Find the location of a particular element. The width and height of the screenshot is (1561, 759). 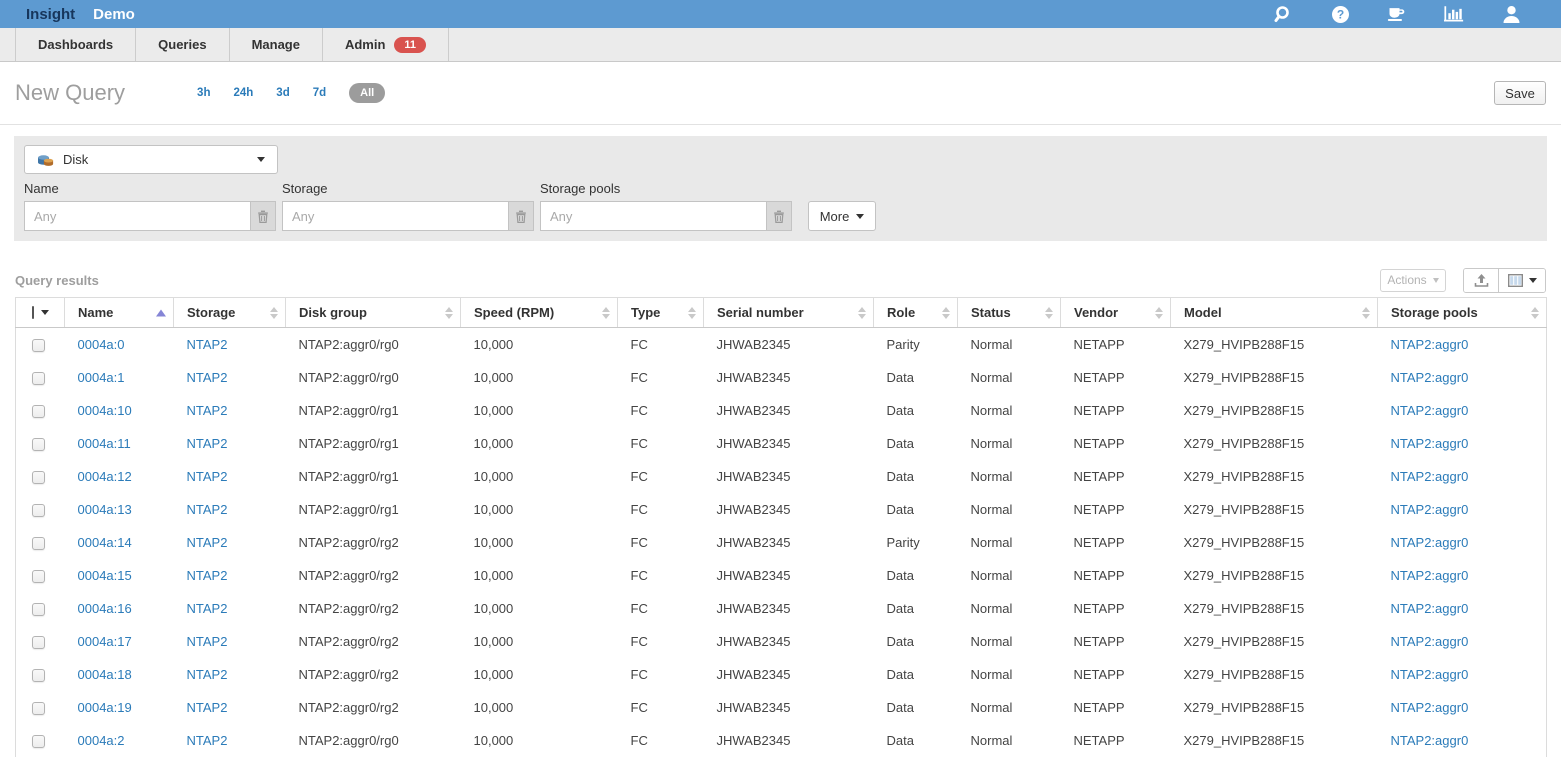

column-header-serial-number: Serial number is located at coordinates (788, 312).